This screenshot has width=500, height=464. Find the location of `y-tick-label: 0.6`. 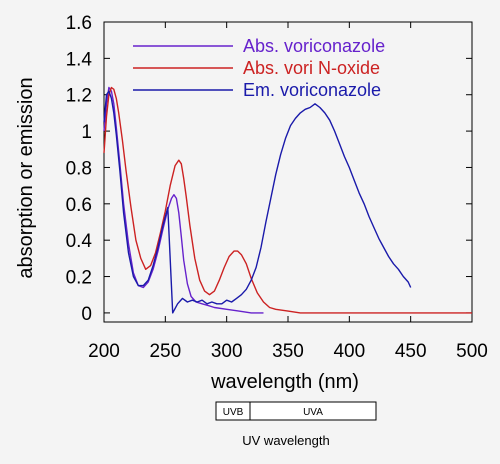

y-tick-label: 0.6 is located at coordinates (79, 205).